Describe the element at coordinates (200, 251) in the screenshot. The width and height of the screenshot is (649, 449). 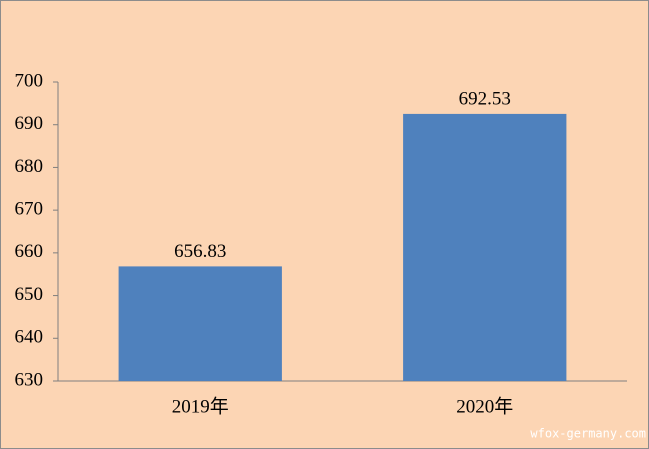
I see `value-label: 656.83` at that location.